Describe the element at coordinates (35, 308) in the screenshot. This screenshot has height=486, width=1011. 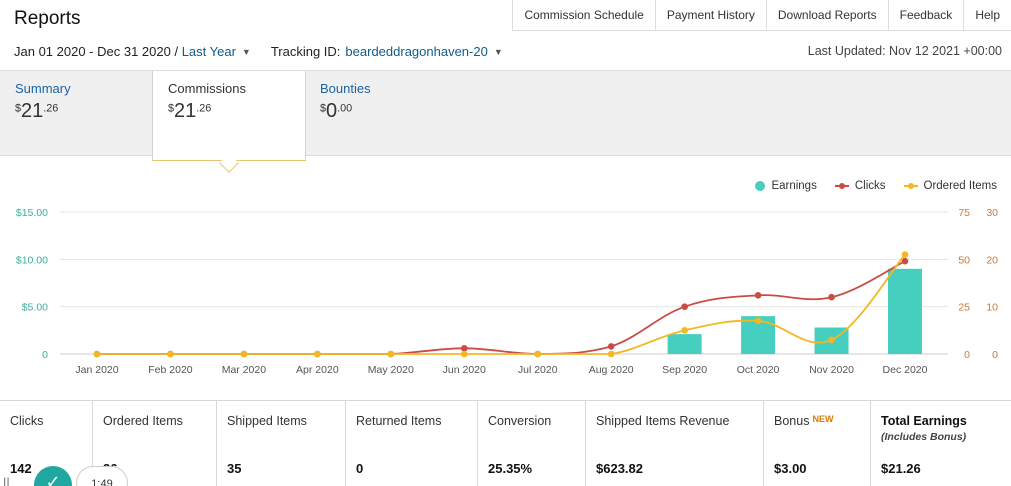
I see `y-tick-label: $5.00` at that location.